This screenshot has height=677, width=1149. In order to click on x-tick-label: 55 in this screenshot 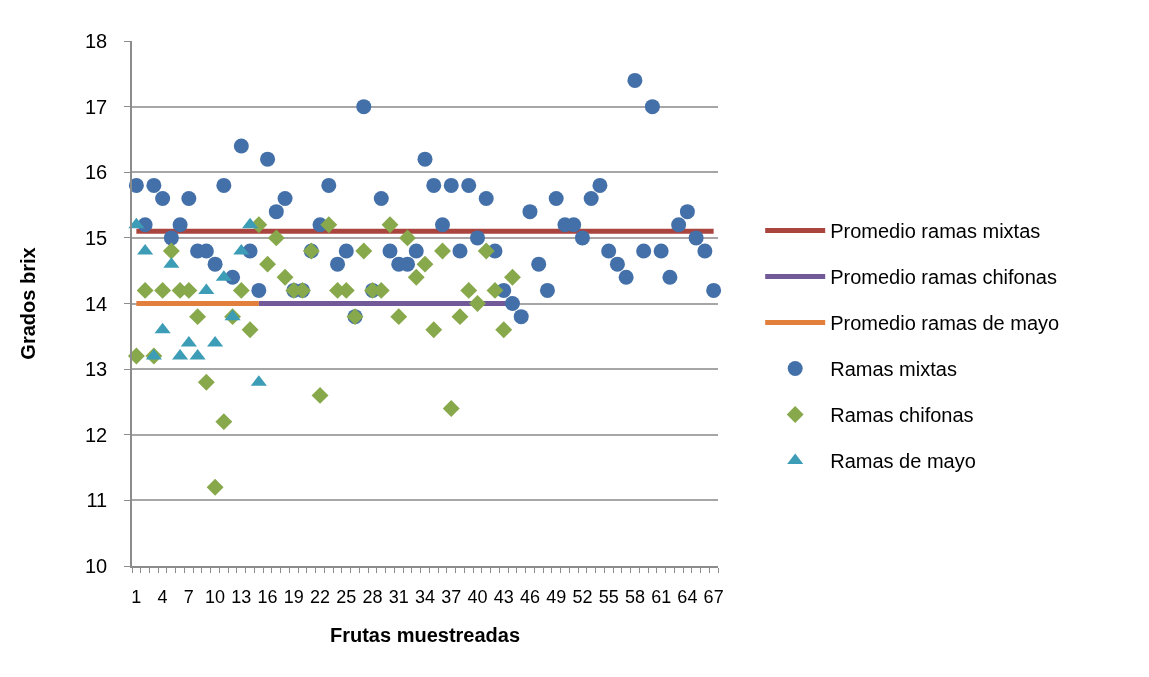, I will do `click(608, 597)`.